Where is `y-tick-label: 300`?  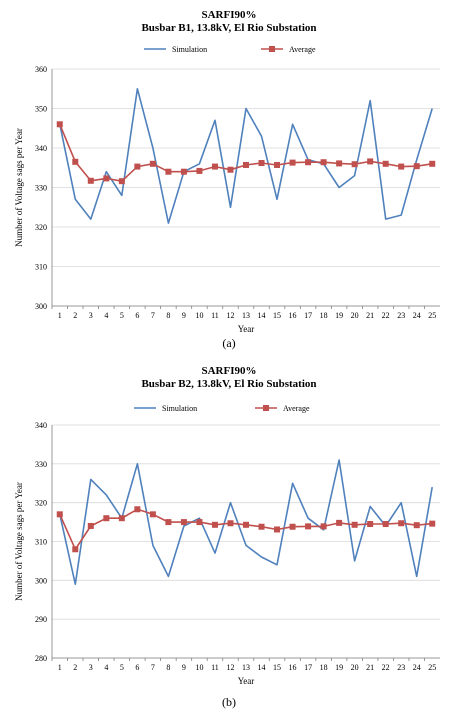 y-tick-label: 300 is located at coordinates (41, 306).